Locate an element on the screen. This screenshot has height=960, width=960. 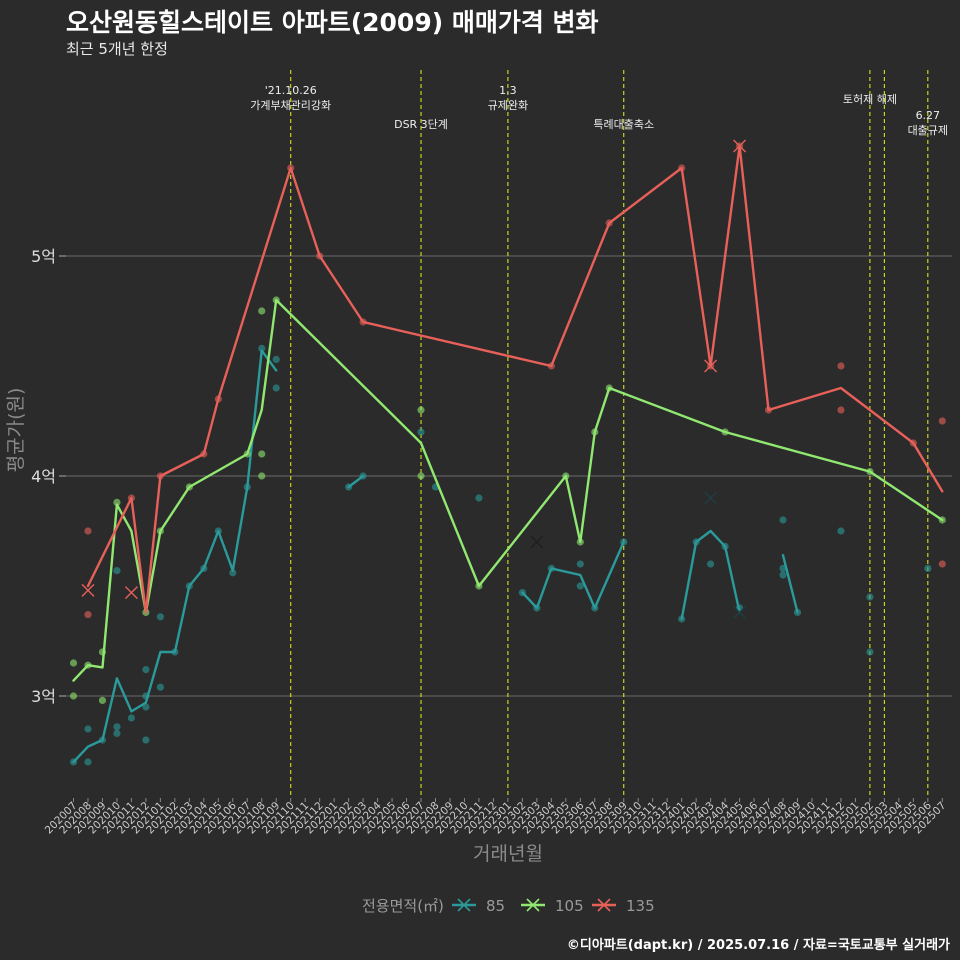
event-label-line: '21.10.26 is located at coordinates (291, 90).